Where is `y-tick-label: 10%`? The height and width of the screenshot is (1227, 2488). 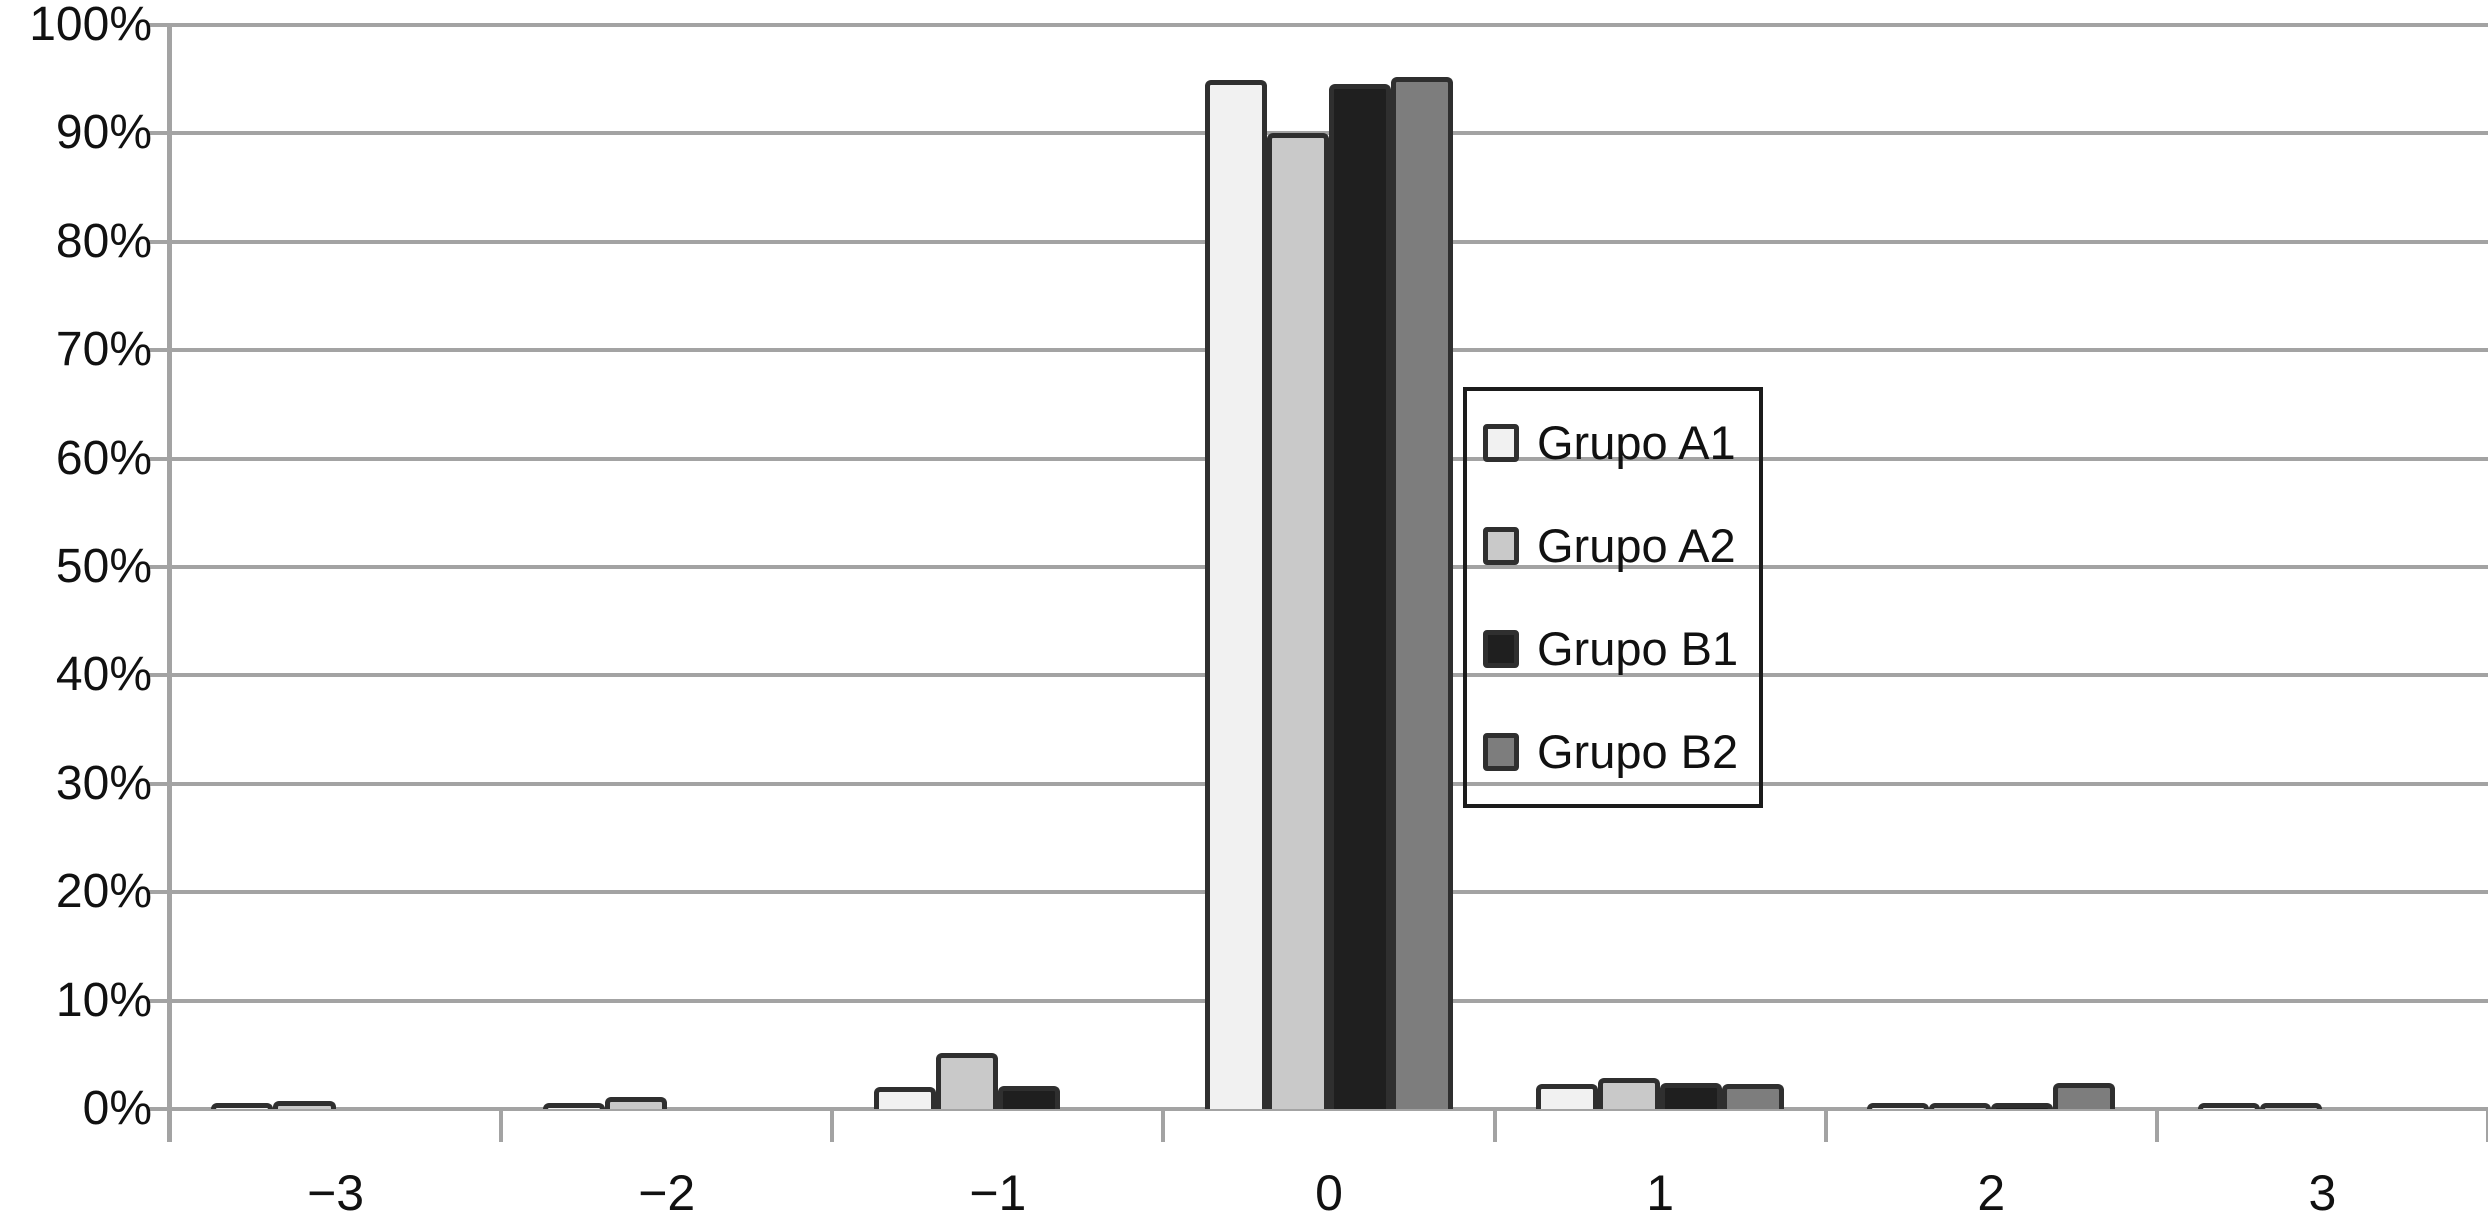 y-tick-label: 10% is located at coordinates (103, 1000).